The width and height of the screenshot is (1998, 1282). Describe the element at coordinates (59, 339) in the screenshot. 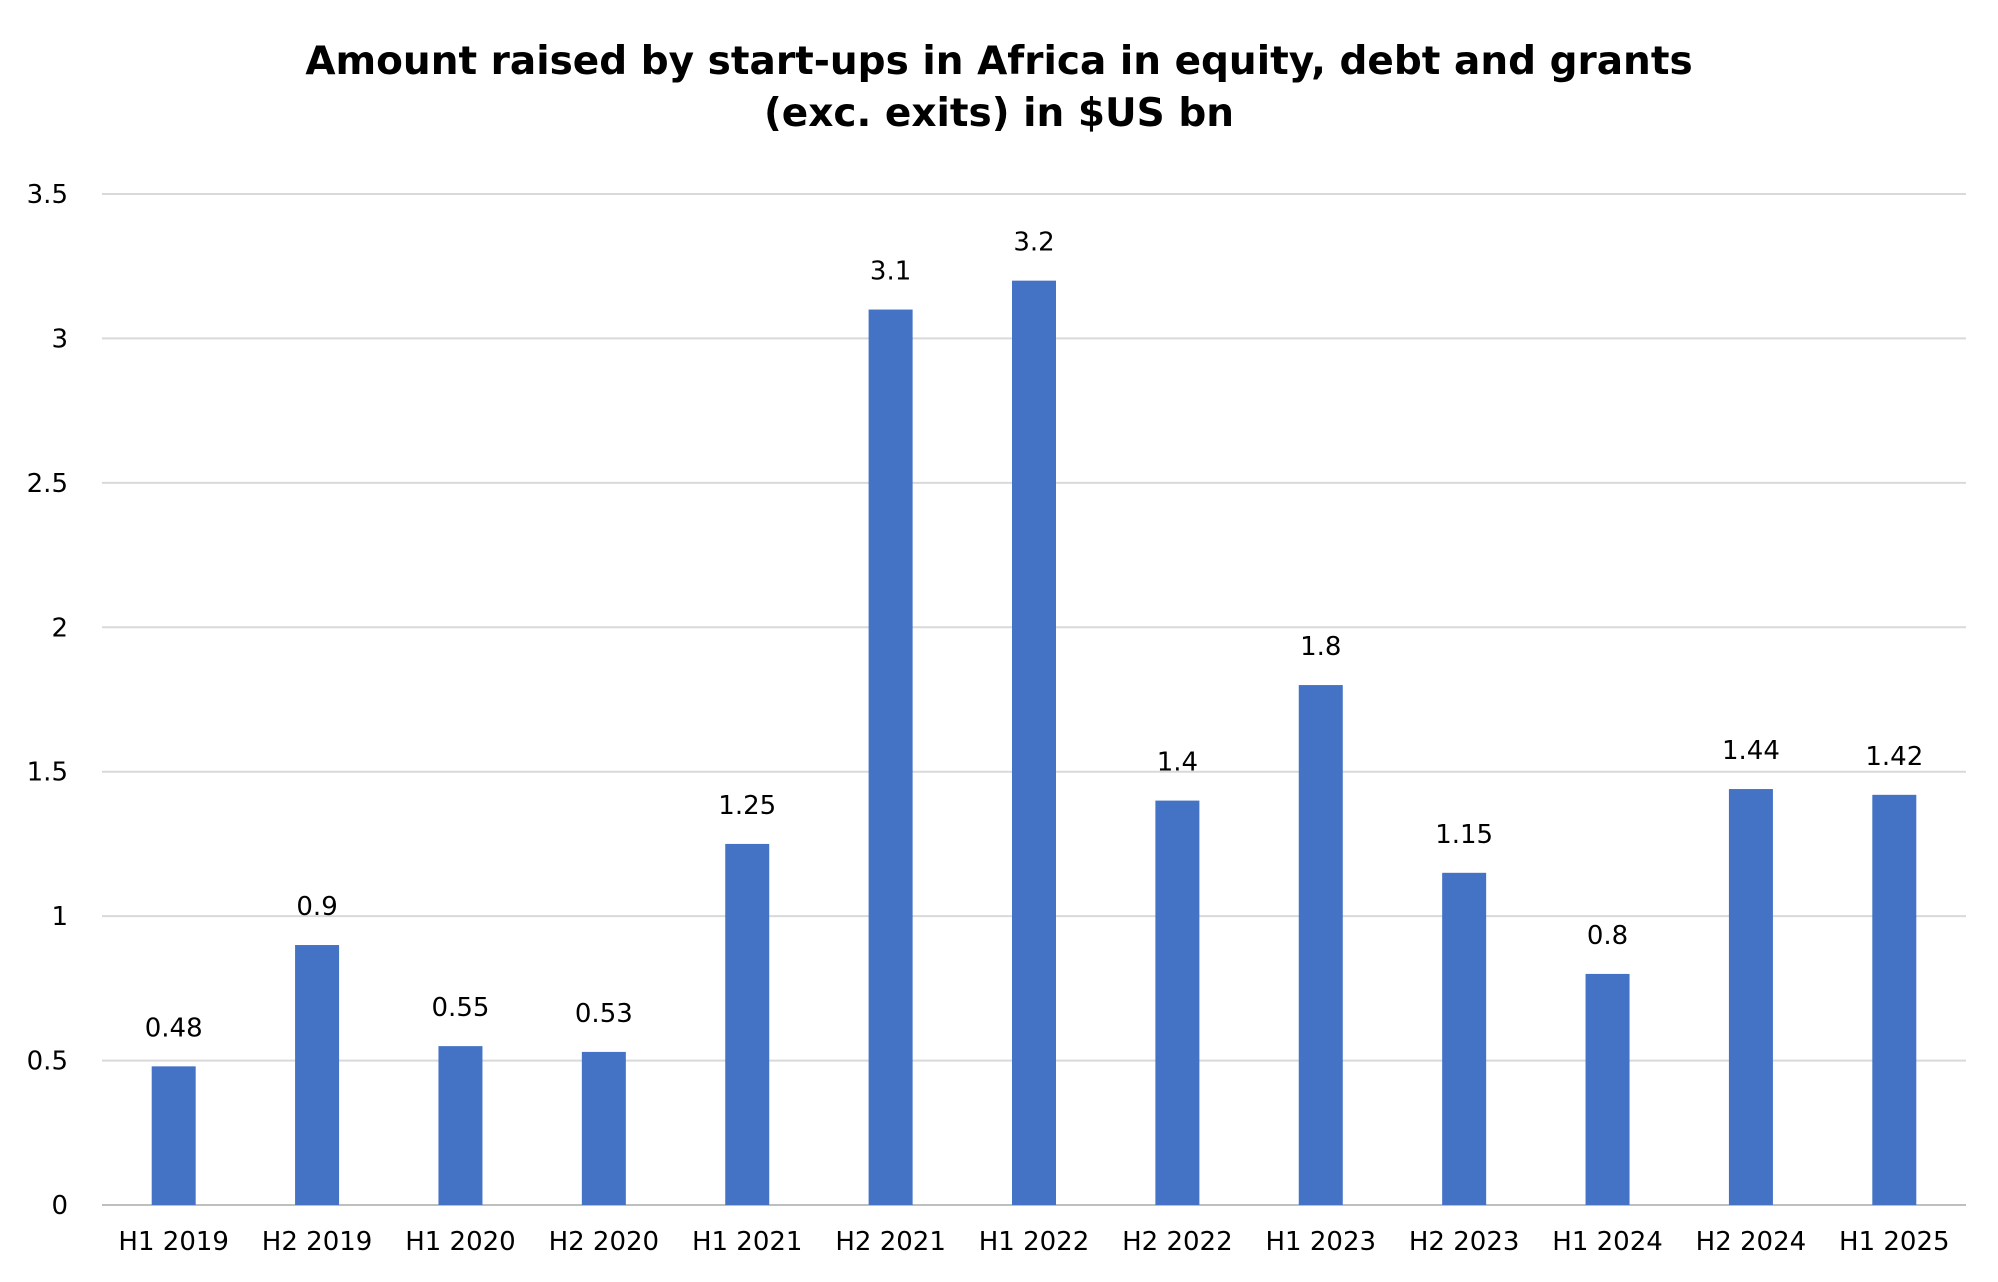

I see `y-tick-label: 3` at that location.